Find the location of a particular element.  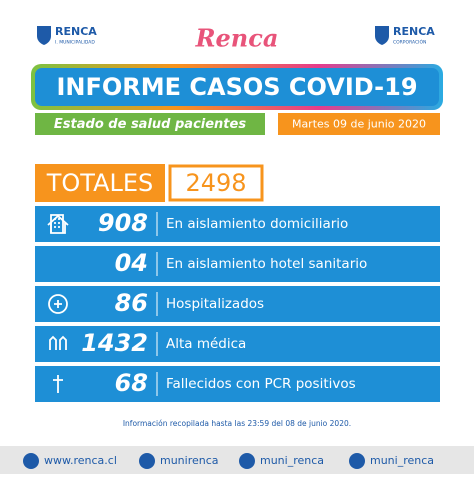

date-bar is located at coordinates (359, 124).